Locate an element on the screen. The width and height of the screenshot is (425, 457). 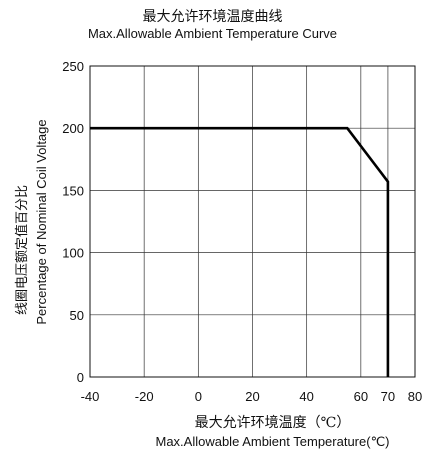
x-tick-label-7: 80 is located at coordinates (415, 396).